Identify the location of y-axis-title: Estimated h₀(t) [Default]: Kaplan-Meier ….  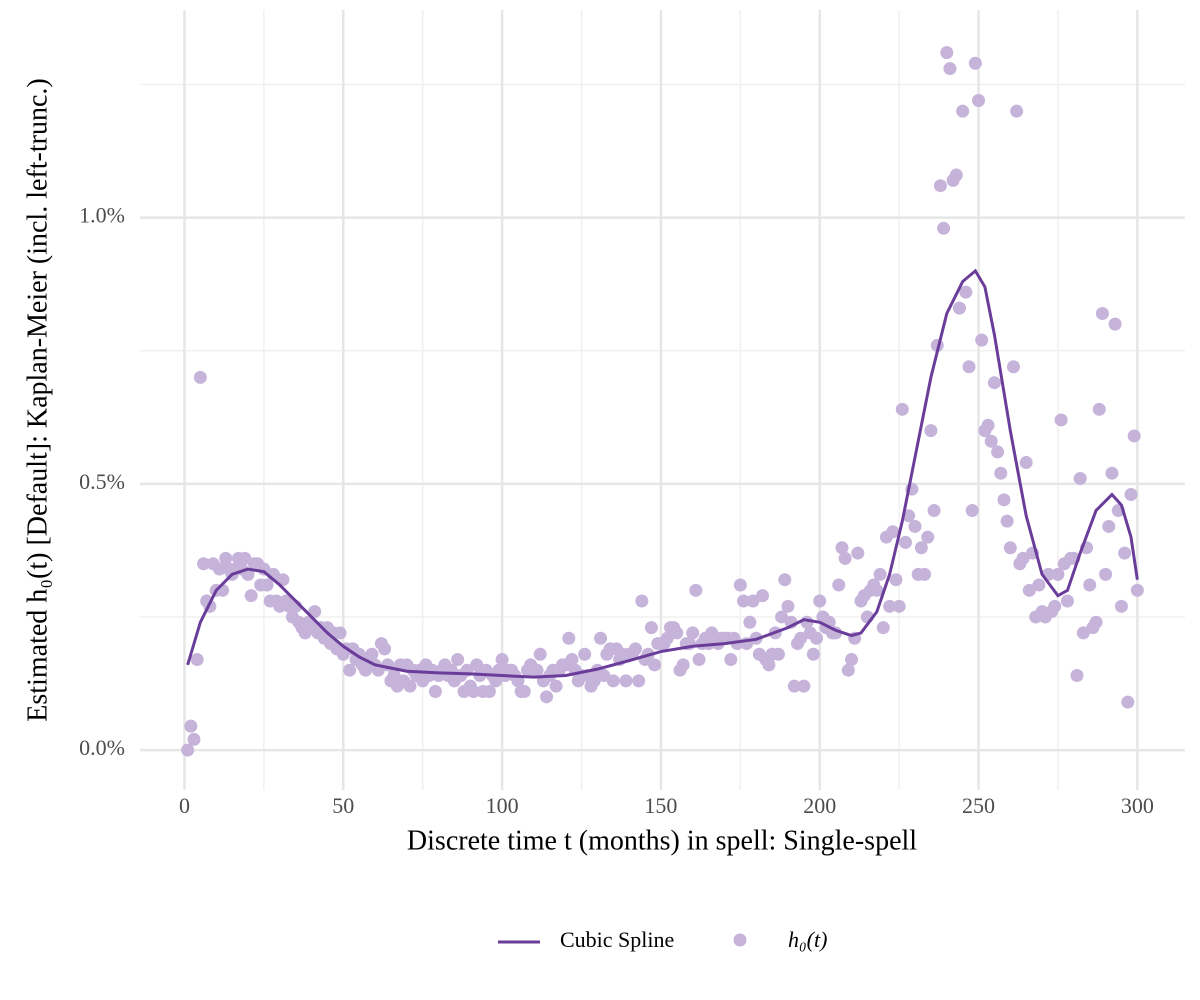
(37, 399).